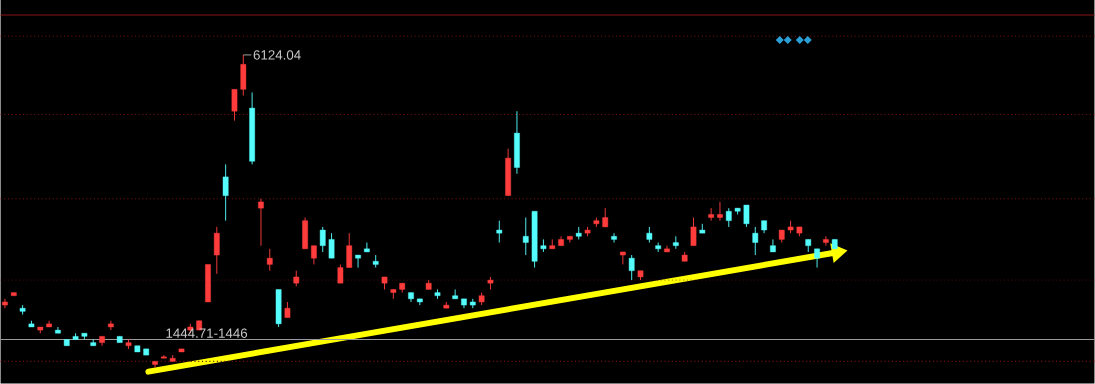 This screenshot has height=384, width=1095. What do you see at coordinates (277, 55) in the screenshot?
I see `annotation: 6124.04` at bounding box center [277, 55].